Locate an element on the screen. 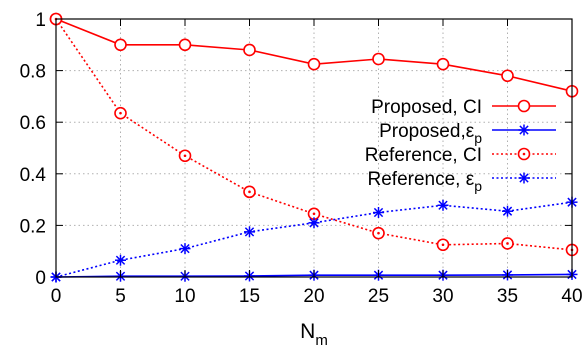 This screenshot has width=586, height=349. legend-entry: Reference, CI is located at coordinates (460, 155).